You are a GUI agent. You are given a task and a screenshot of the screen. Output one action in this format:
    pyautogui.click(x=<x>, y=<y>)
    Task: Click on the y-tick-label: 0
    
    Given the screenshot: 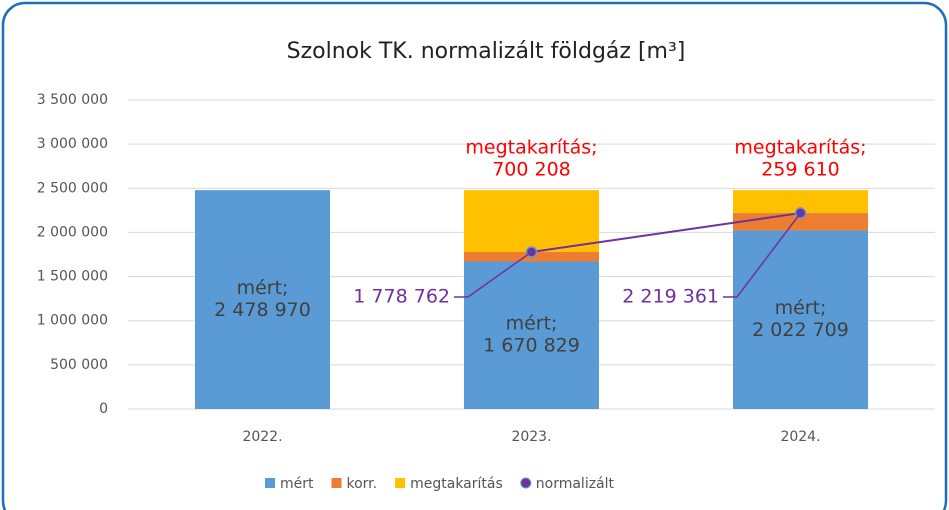 What is the action you would take?
    pyautogui.click(x=103, y=409)
    